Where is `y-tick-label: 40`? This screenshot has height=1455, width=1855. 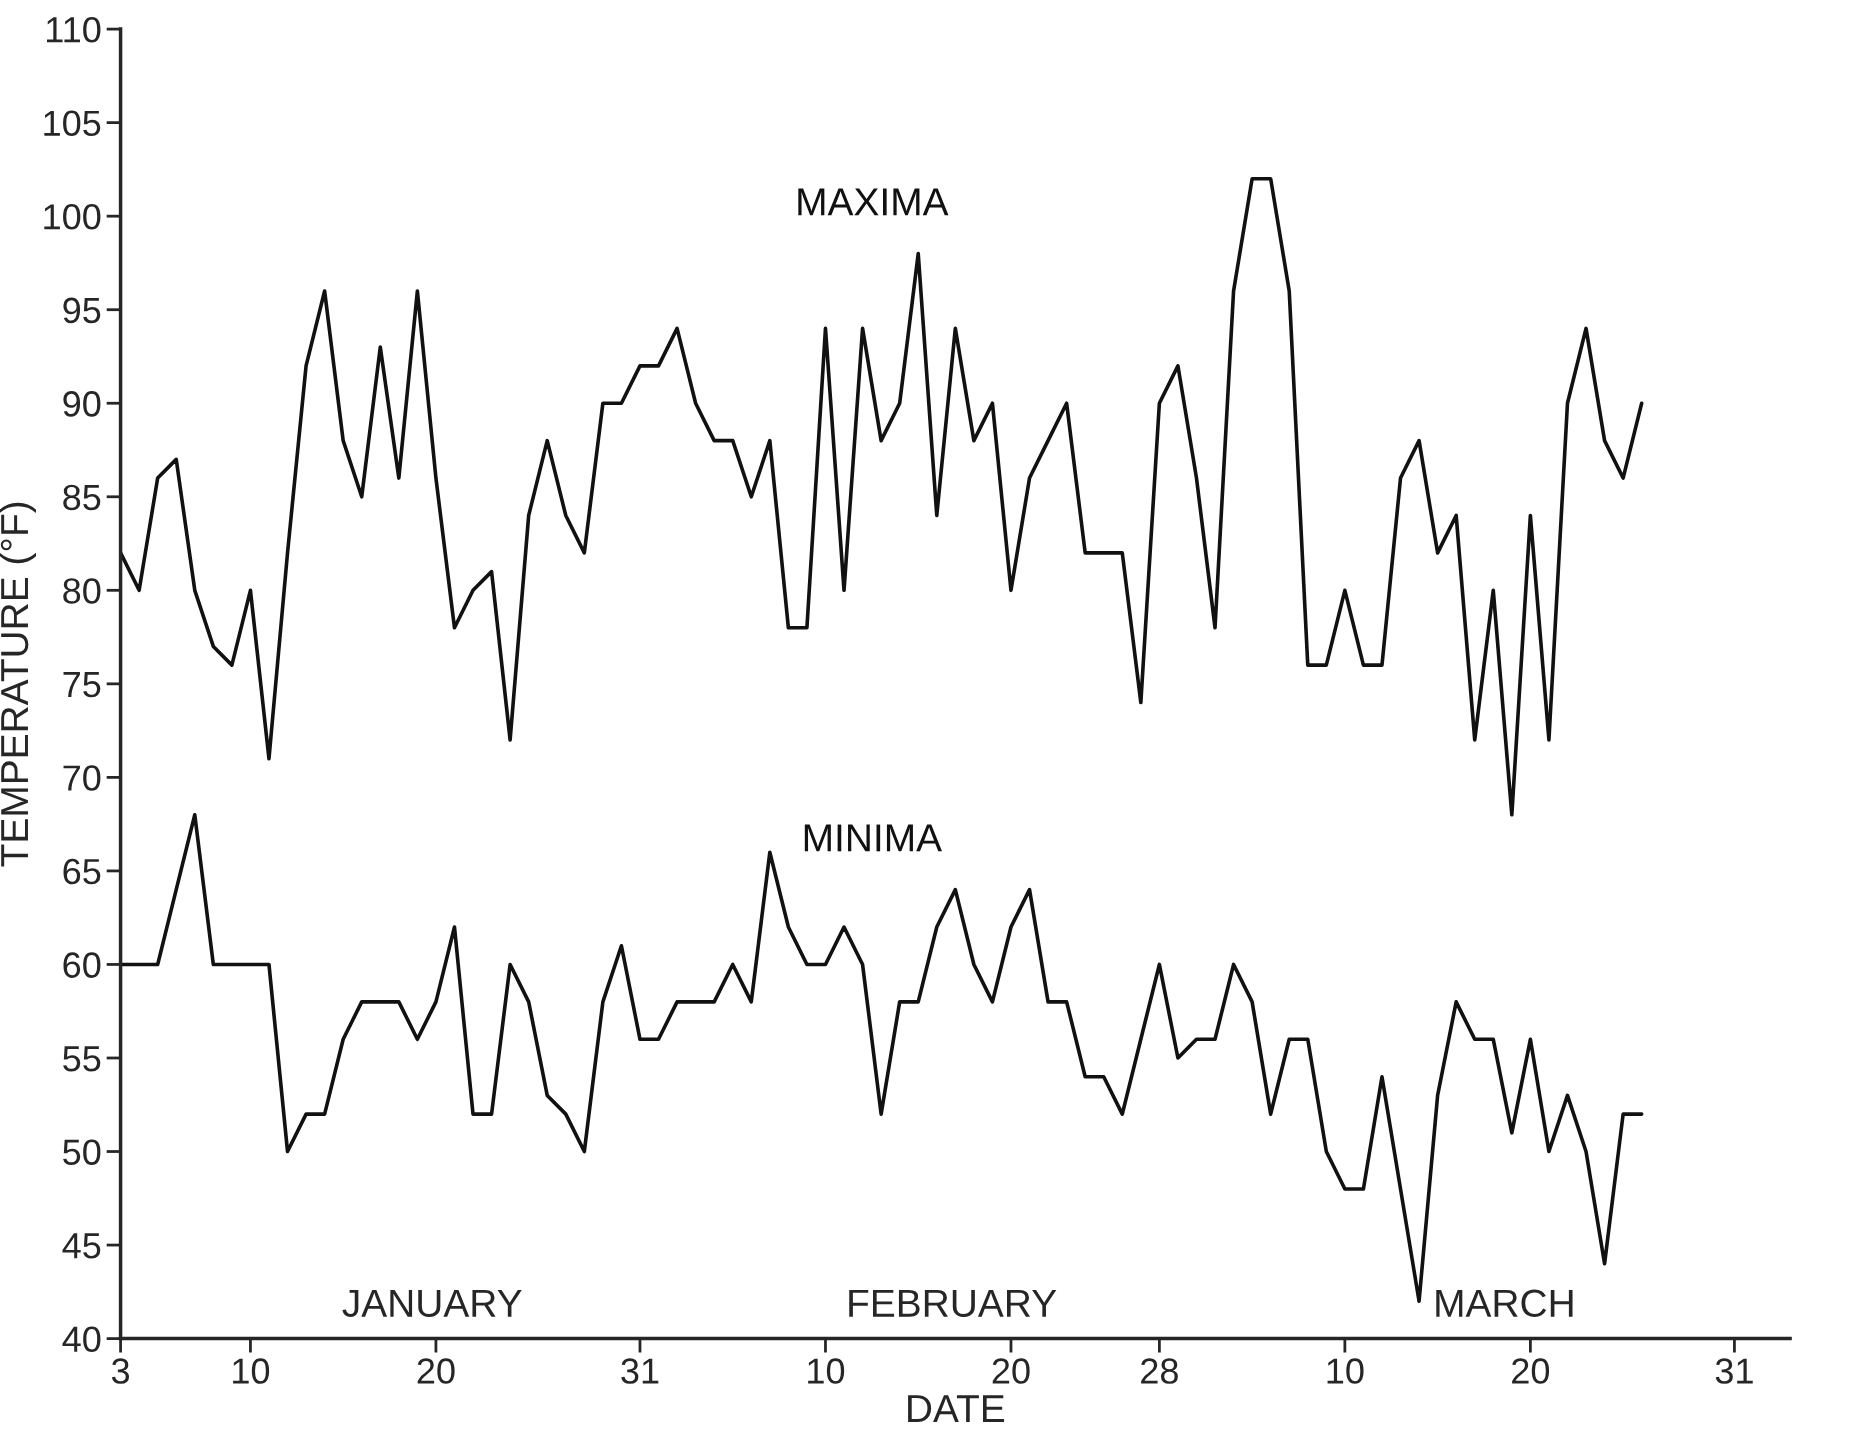
y-tick-label: 40 is located at coordinates (81, 1339).